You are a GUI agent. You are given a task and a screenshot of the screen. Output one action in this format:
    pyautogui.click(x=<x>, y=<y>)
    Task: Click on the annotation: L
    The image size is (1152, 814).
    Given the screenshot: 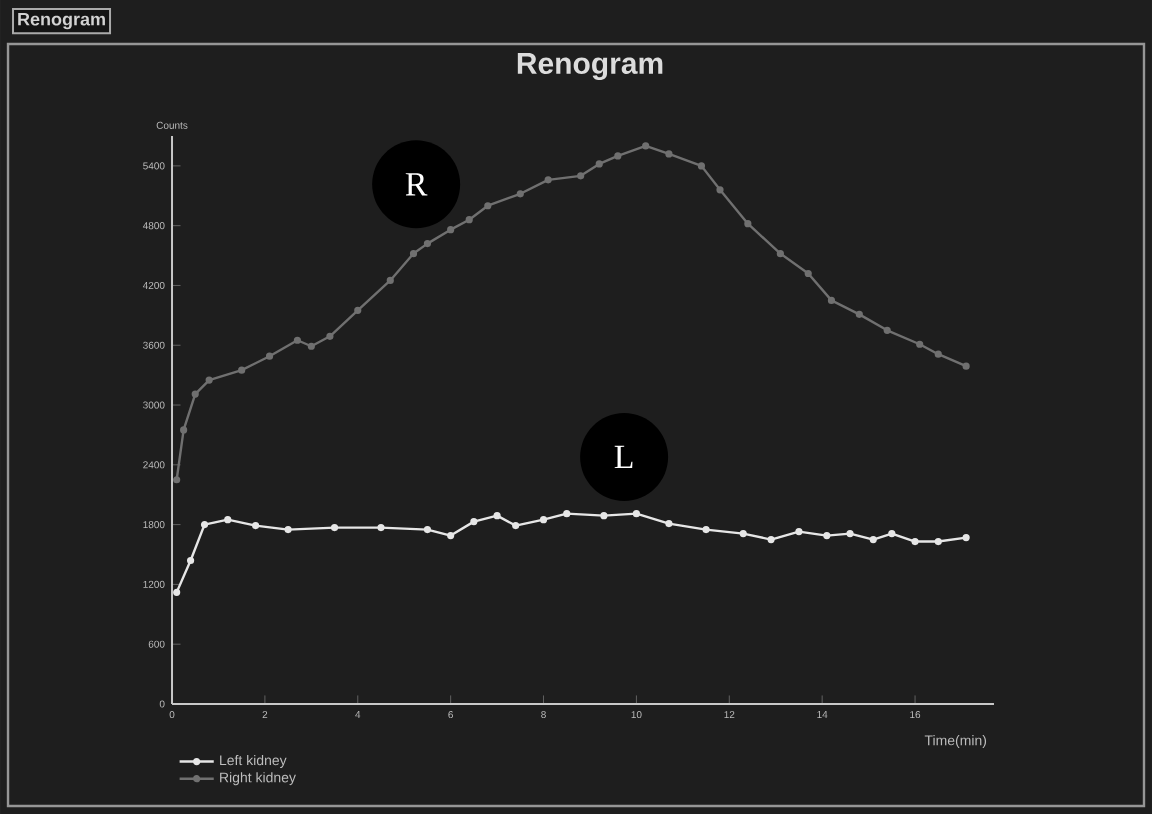 What is the action you would take?
    pyautogui.click(x=623, y=457)
    